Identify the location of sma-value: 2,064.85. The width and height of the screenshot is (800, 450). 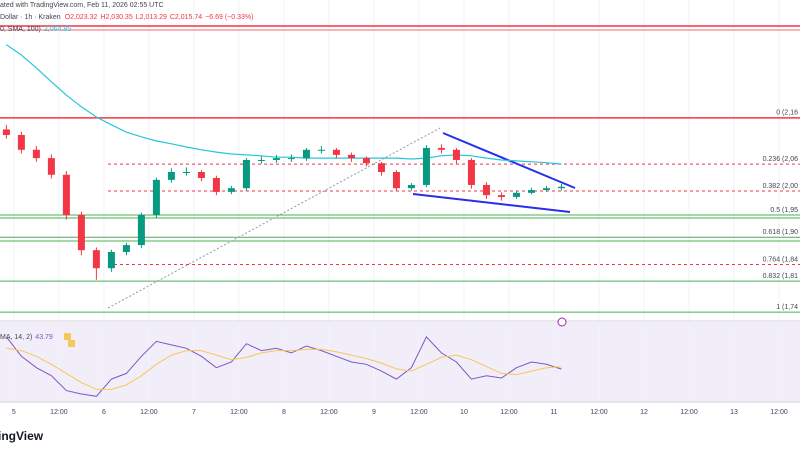
(57, 29).